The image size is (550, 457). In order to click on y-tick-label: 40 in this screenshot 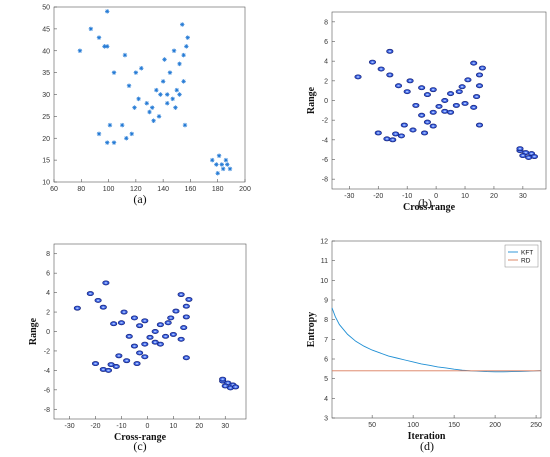, I will do `click(46, 51)`.